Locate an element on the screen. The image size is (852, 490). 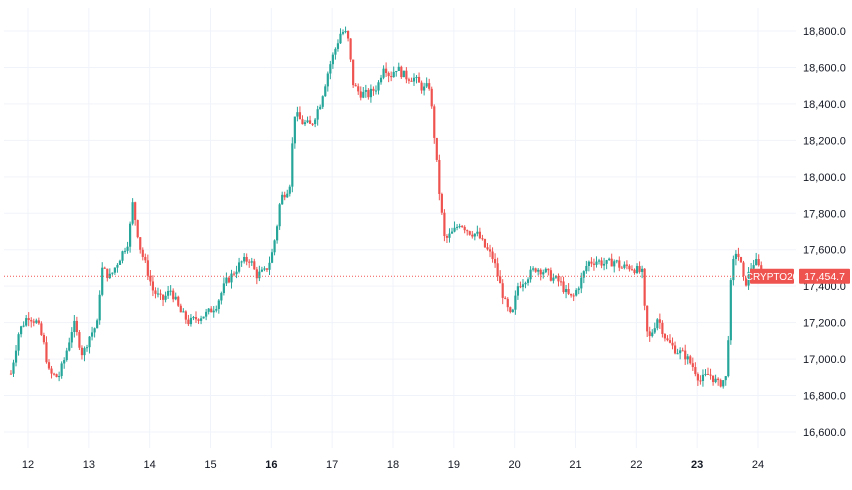
y-tick-label: 17,000.0 is located at coordinates (824, 360).